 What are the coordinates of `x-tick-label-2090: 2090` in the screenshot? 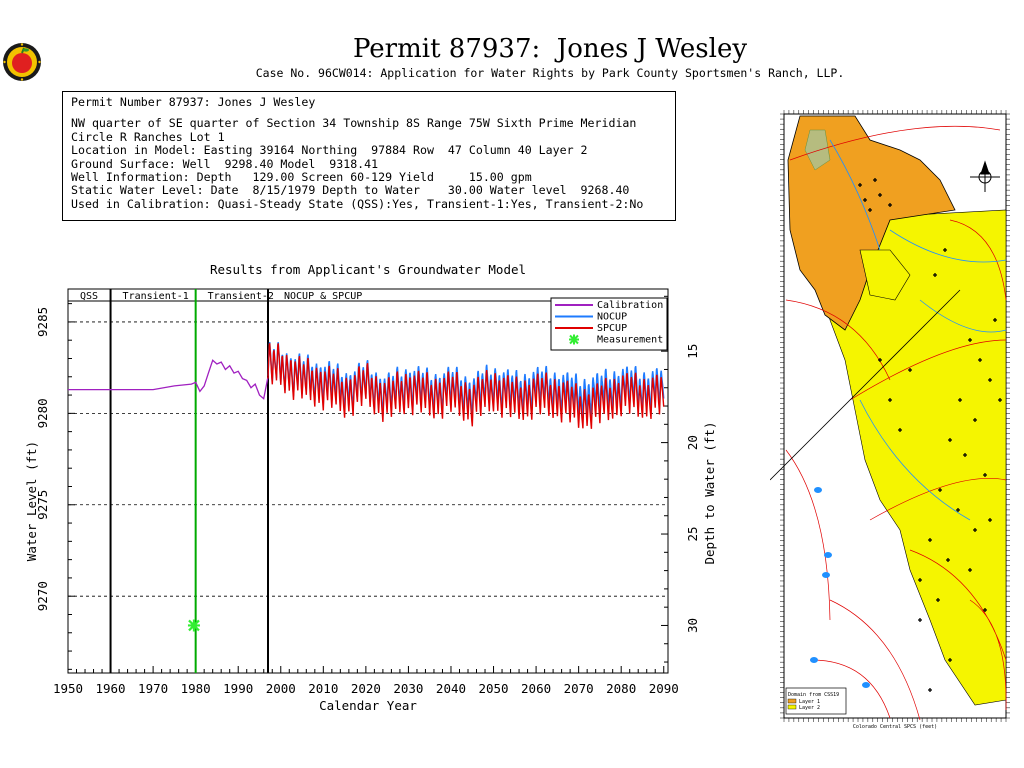 It's located at (664, 688).